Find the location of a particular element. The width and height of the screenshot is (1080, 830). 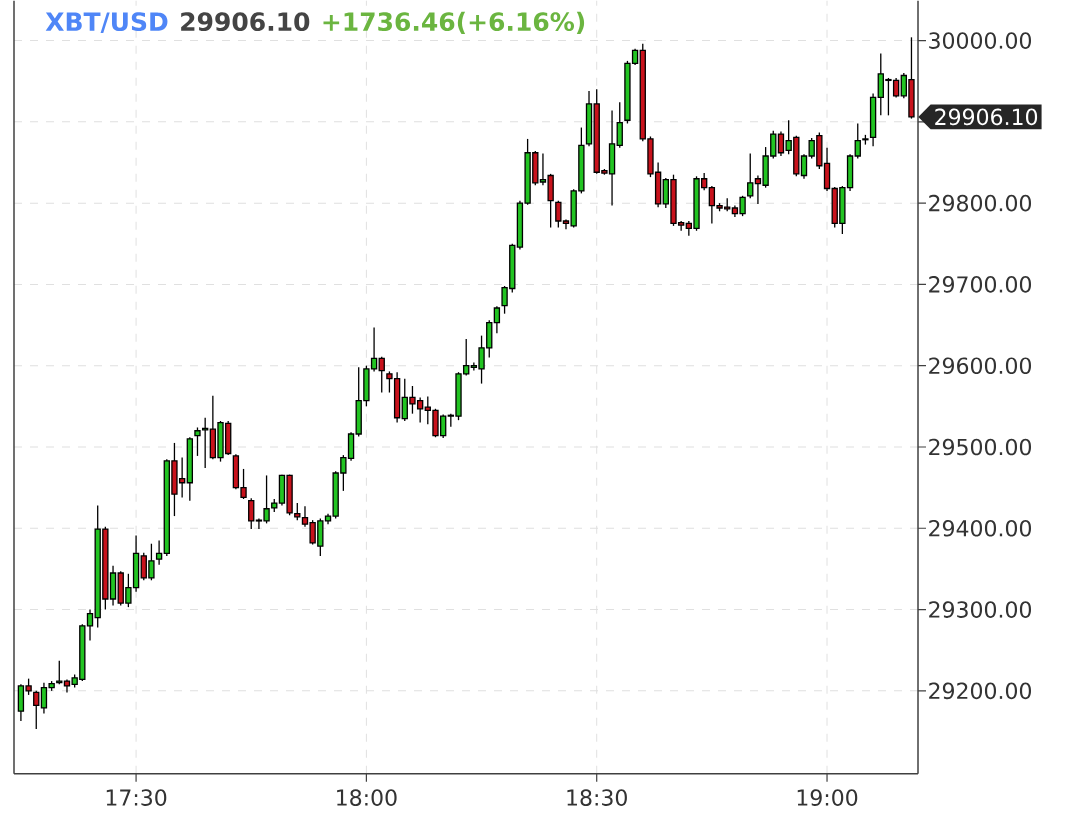

y-tick-label: 29600.00 is located at coordinates (980, 366).